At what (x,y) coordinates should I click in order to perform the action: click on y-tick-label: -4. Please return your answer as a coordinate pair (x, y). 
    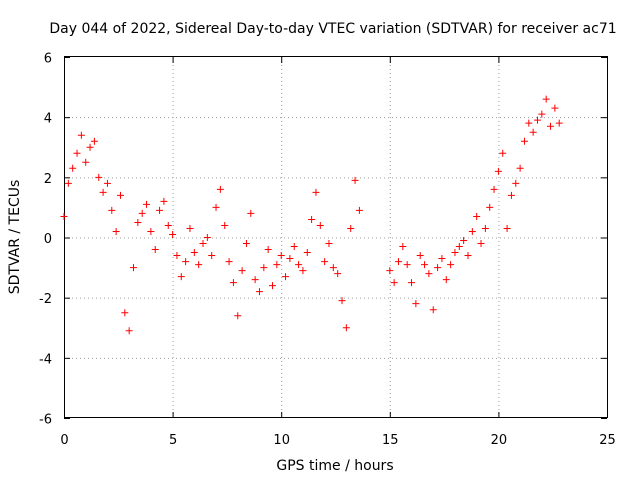
    Looking at the image, I should click on (45, 359).